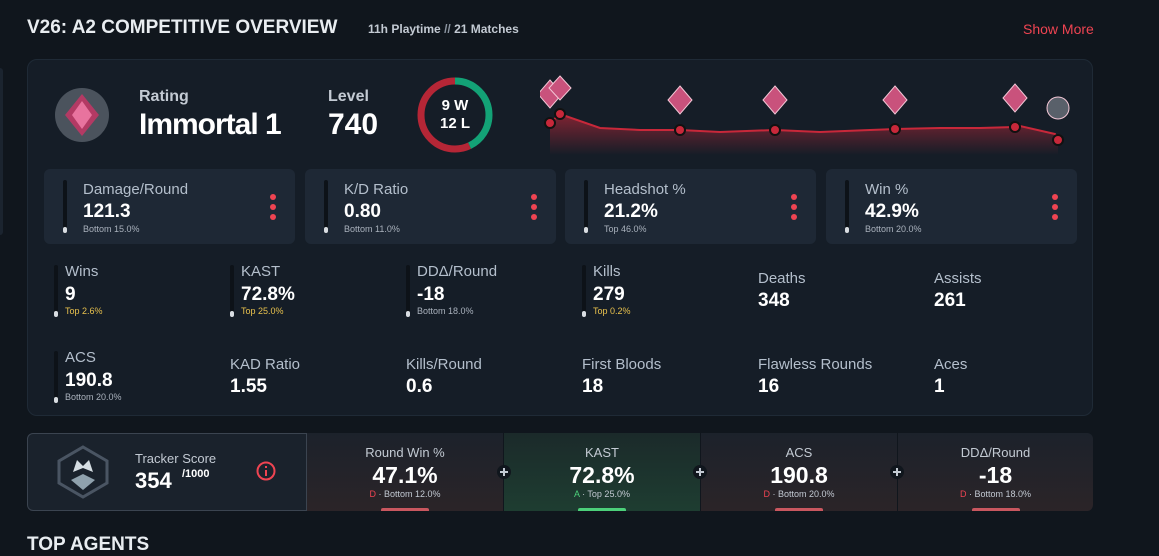 Image resolution: width=1159 pixels, height=556 pixels. I want to click on summary-value: -18, so click(995, 475).